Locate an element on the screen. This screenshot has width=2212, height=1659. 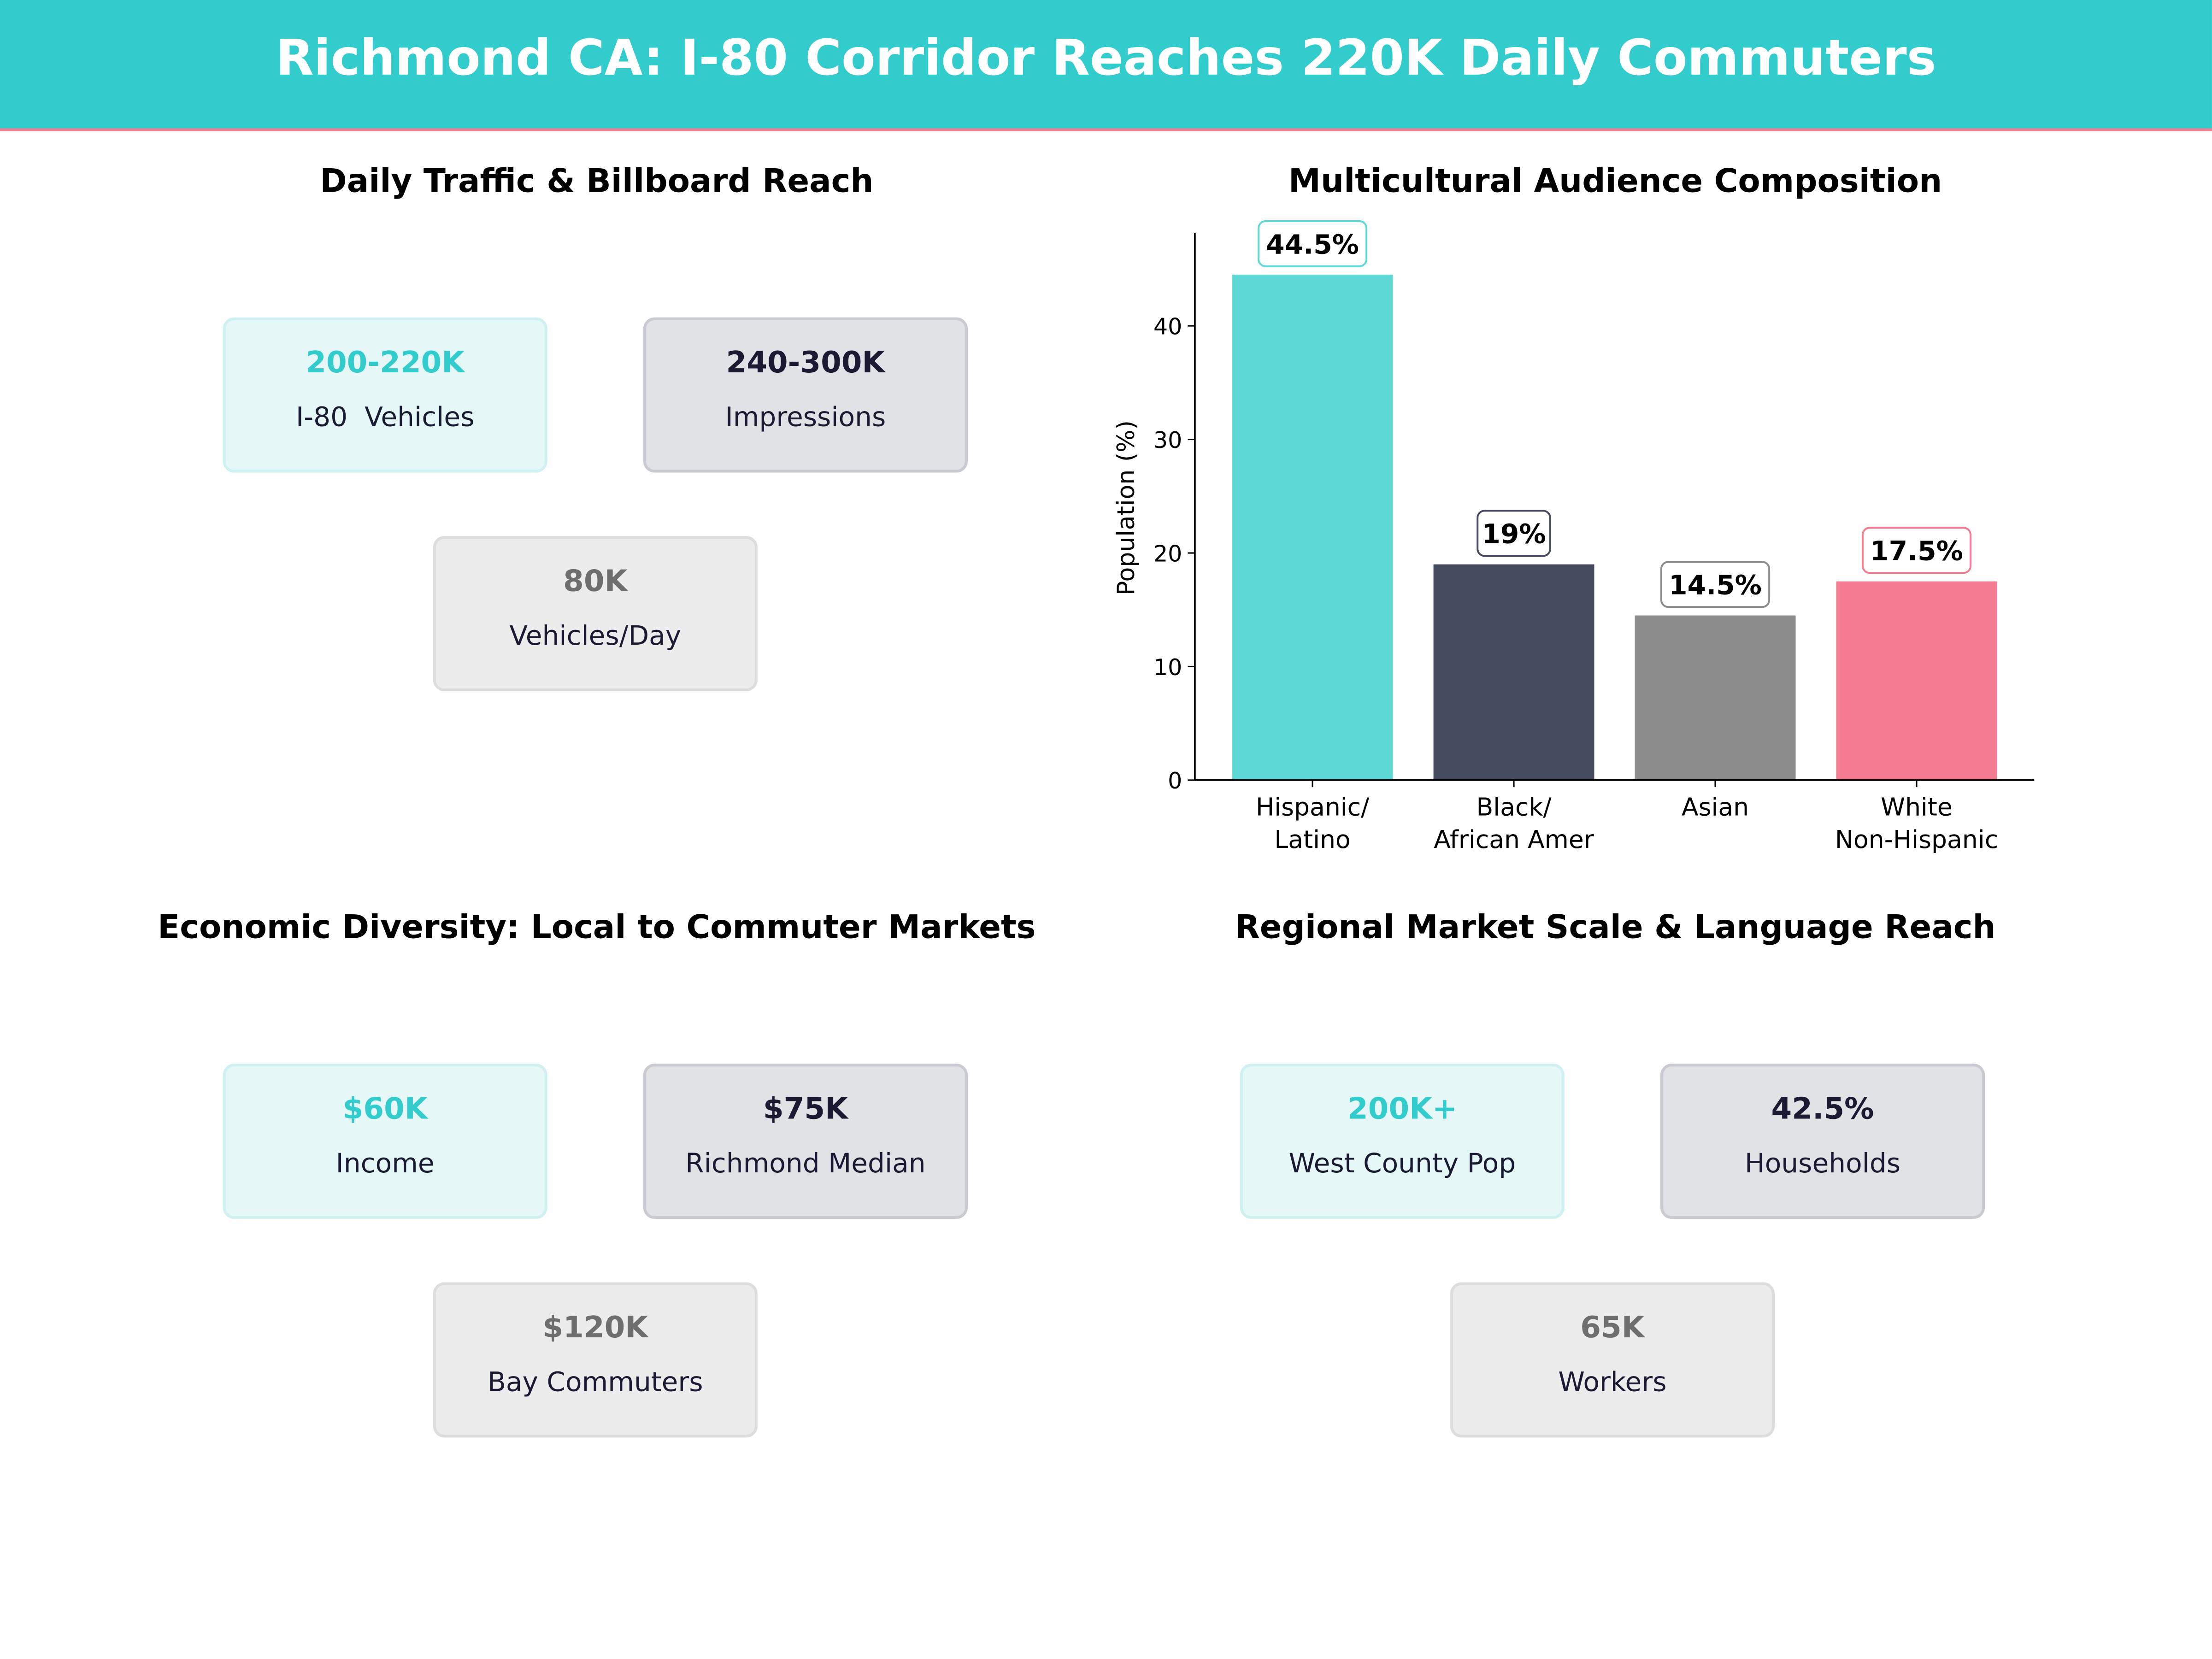
stat-label: Bay Commuters is located at coordinates (595, 1382).